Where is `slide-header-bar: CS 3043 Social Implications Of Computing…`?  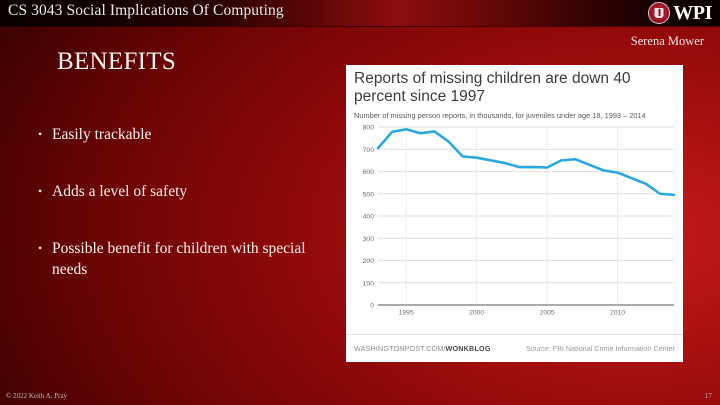
slide-header-bar: CS 3043 Social Implications Of Computing… is located at coordinates (360, 13).